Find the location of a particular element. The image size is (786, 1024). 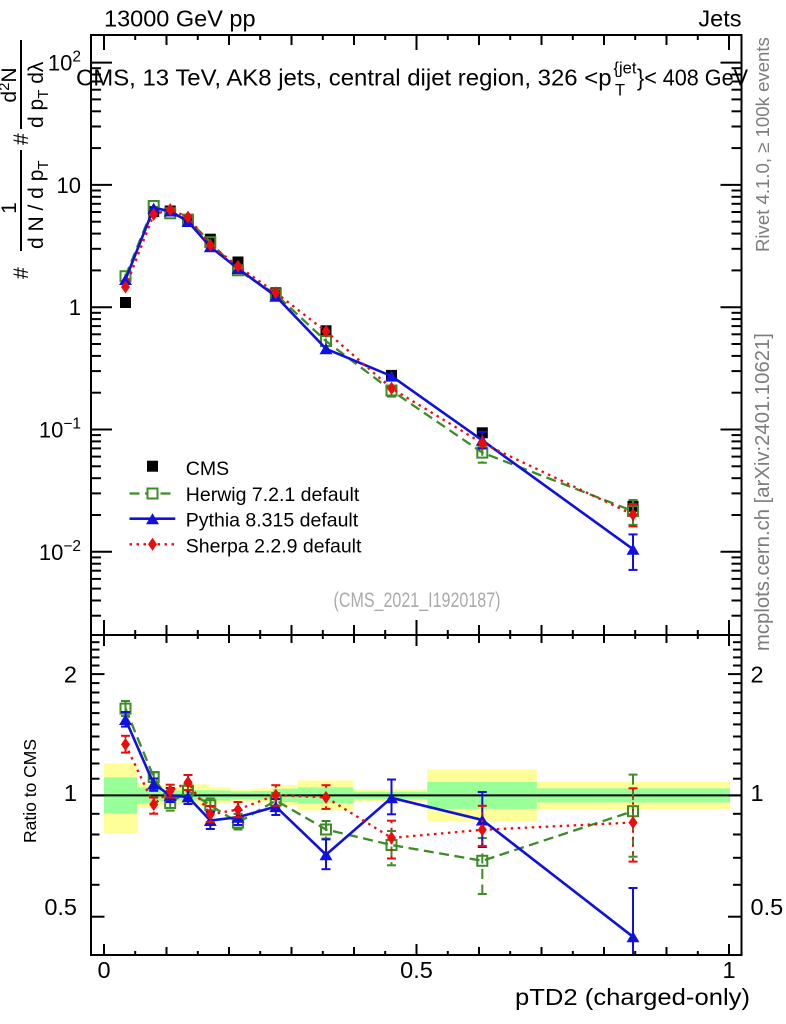

svg-text: 10 is located at coordinates (69, 185).